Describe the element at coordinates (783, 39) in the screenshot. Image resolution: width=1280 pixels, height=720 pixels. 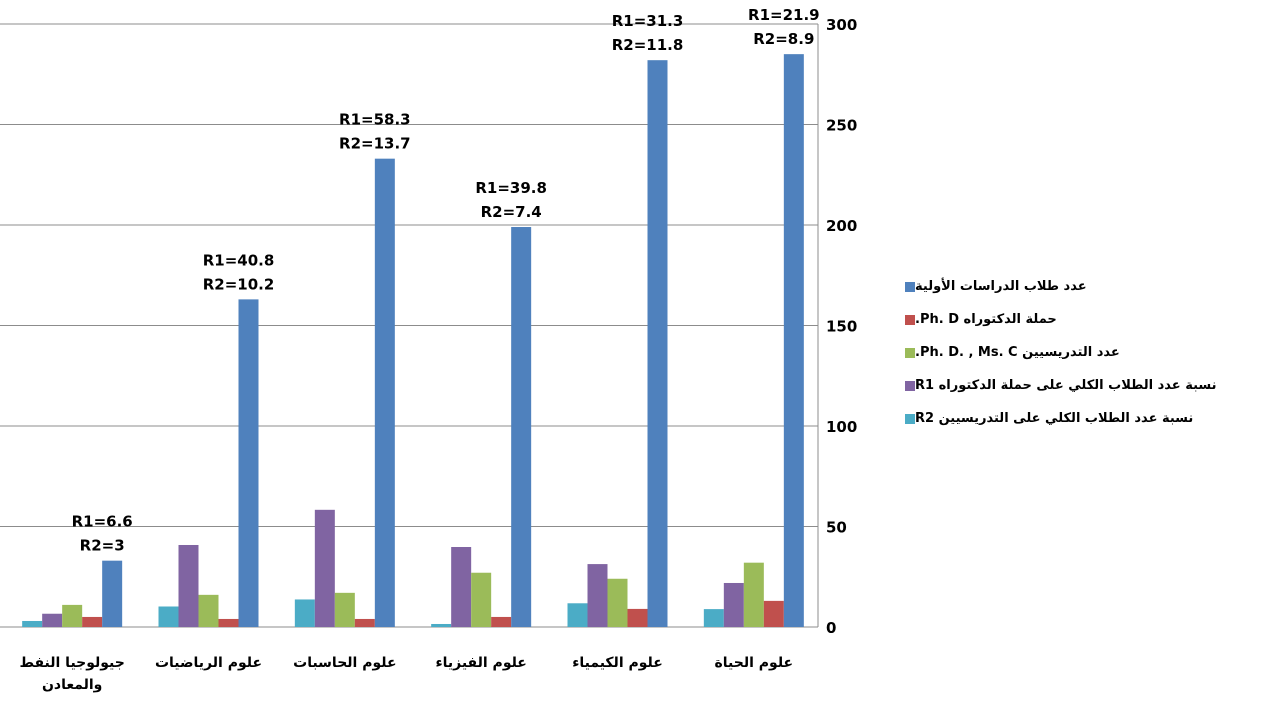
I see `annotation-r2: R2=8.9` at that location.